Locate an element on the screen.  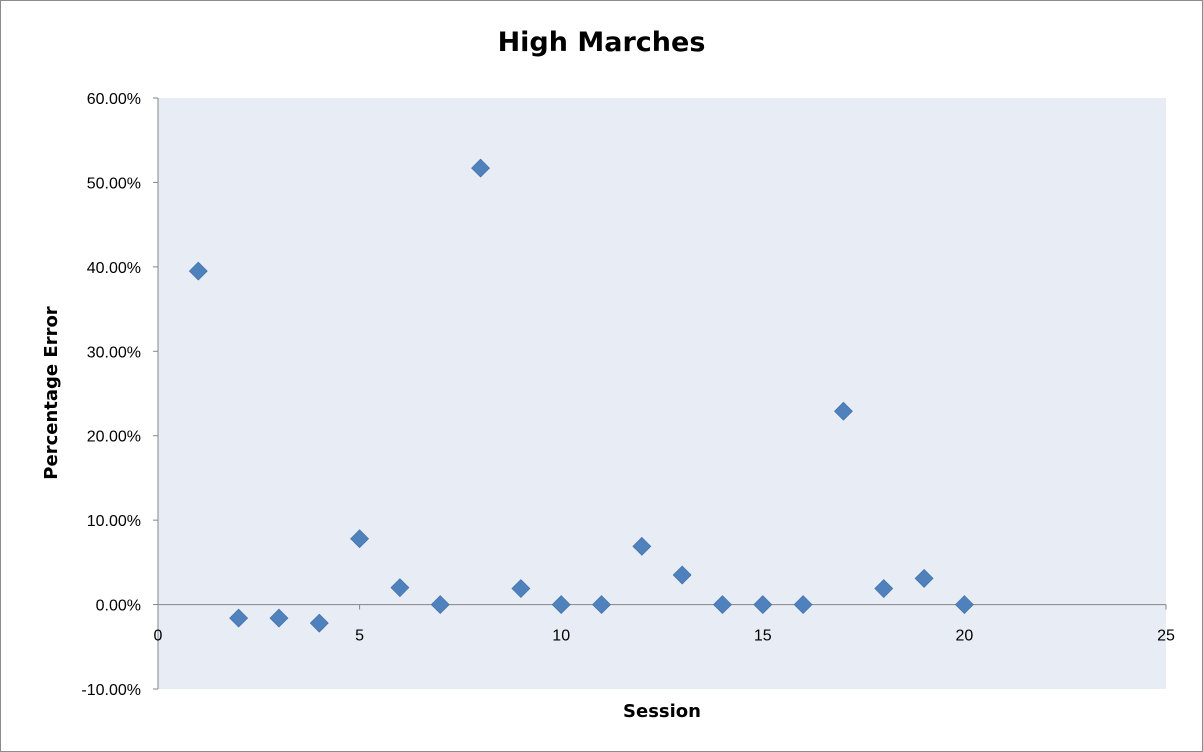
y-tick-label: -10.00% is located at coordinates (111, 690).